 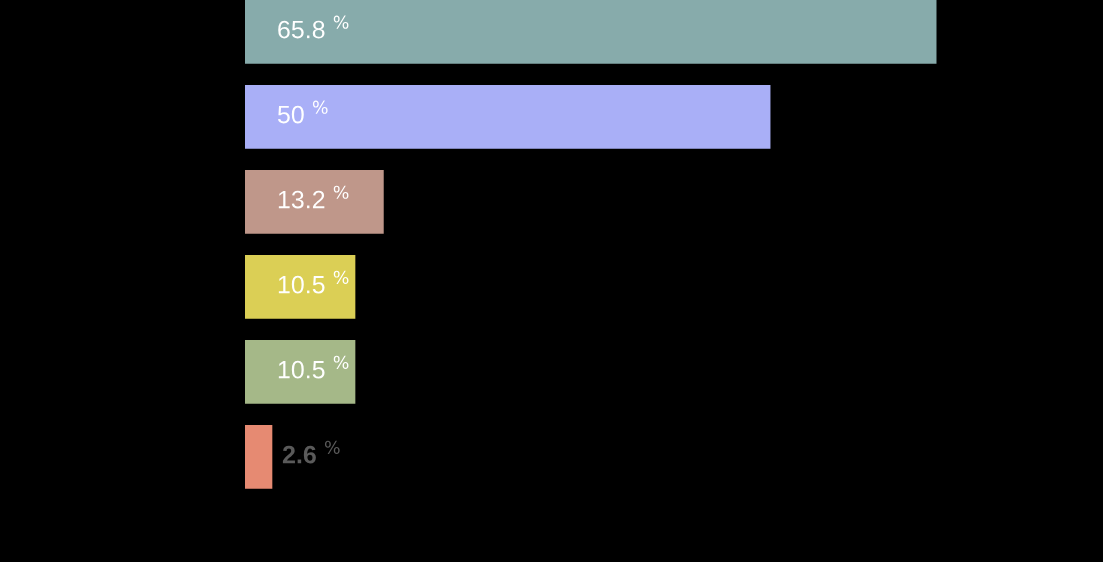 What do you see at coordinates (313, 27) in the screenshot?
I see `data-label: 65.8 $^{%}$` at bounding box center [313, 27].